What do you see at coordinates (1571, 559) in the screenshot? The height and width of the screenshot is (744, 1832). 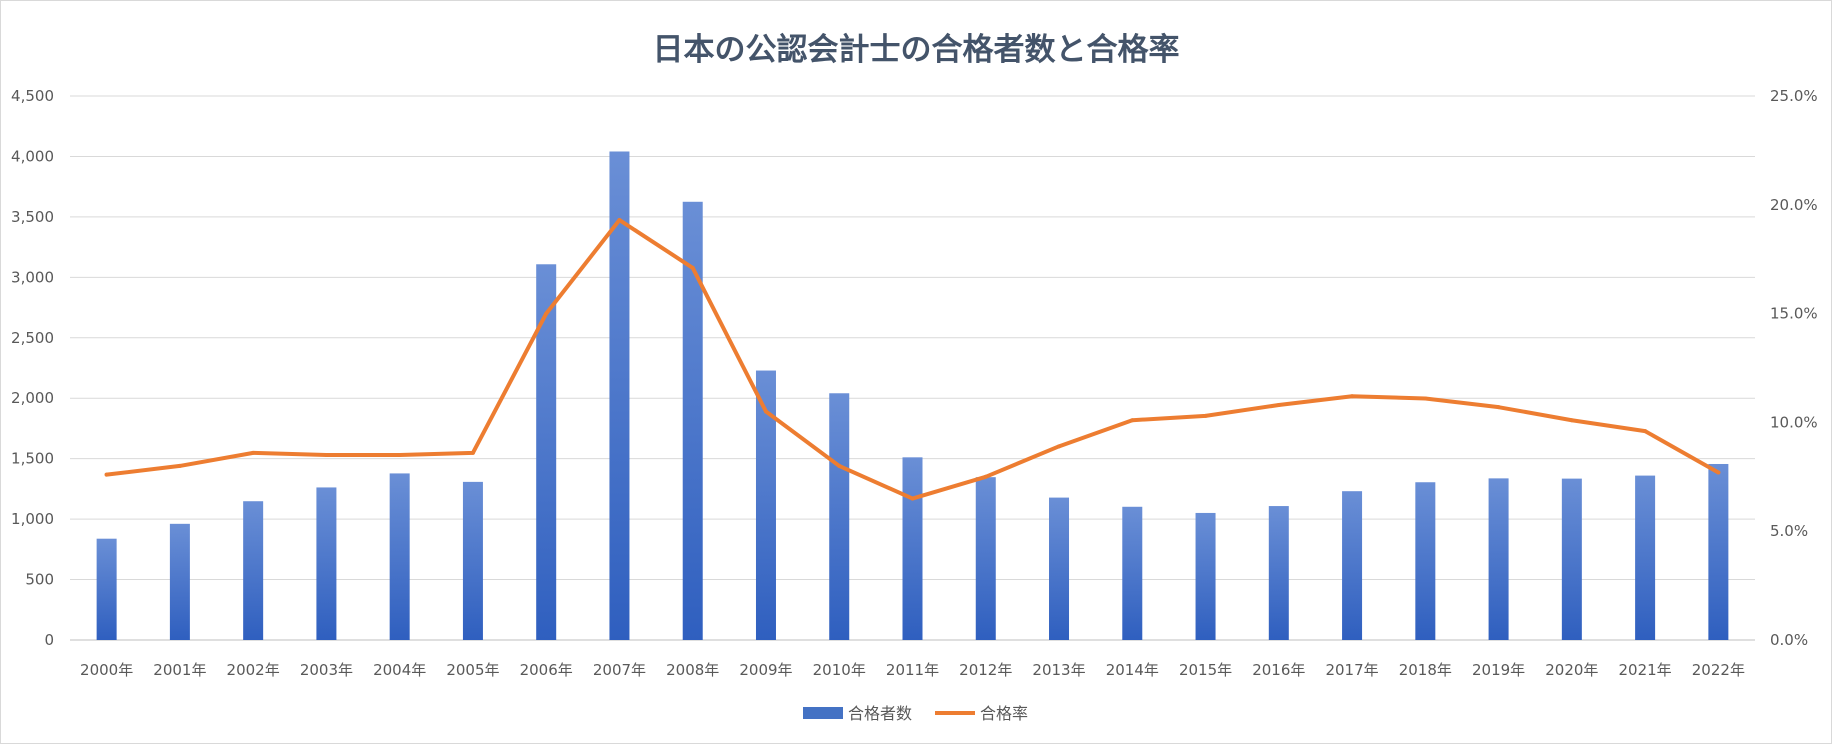 I see `bar-2020年` at bounding box center [1571, 559].